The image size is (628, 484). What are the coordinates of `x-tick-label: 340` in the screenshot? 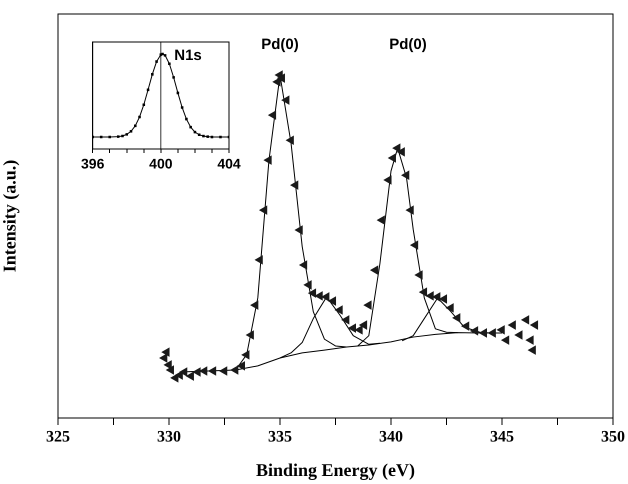 It's located at (391, 437).